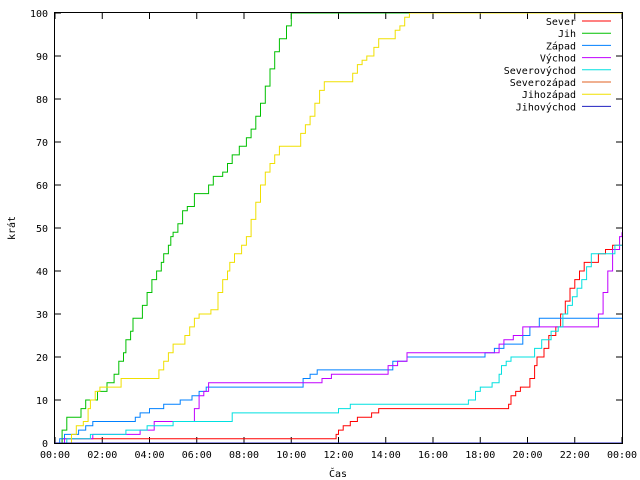 This screenshot has height=480, width=640. Describe the element at coordinates (549, 95) in the screenshot. I see `legend-label: Jihozápad` at that location.